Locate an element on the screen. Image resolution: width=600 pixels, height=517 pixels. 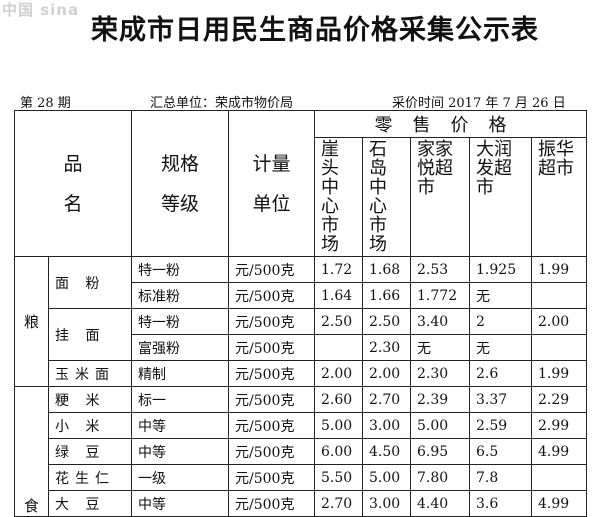
price-cell: 5.50 is located at coordinates (339, 477).